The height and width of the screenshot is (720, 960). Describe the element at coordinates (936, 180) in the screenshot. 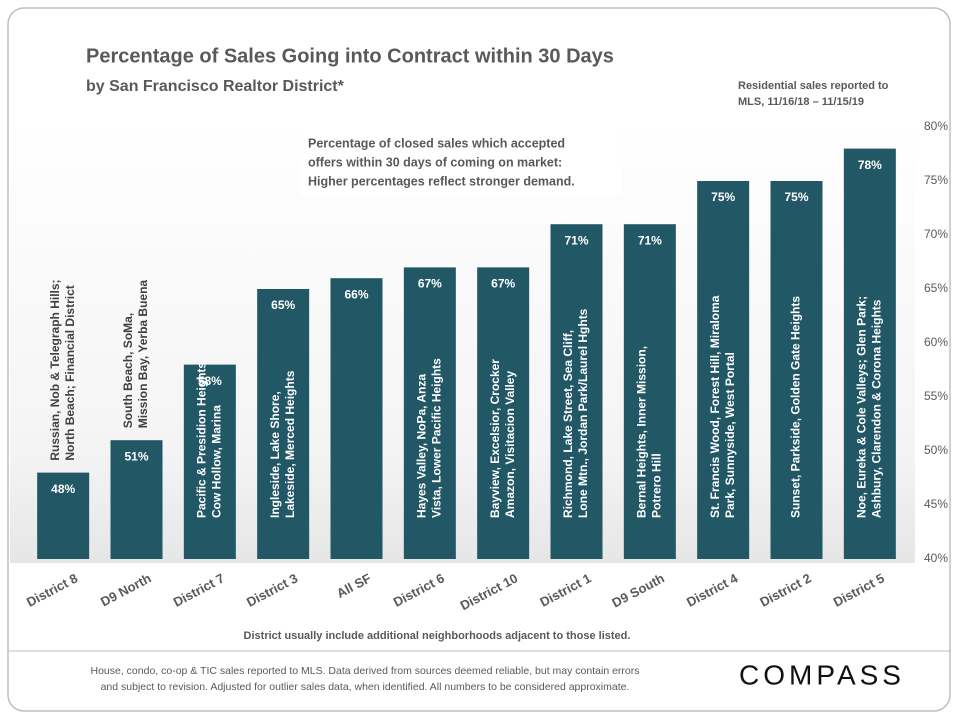

I see `y-tick-label: 75%` at that location.